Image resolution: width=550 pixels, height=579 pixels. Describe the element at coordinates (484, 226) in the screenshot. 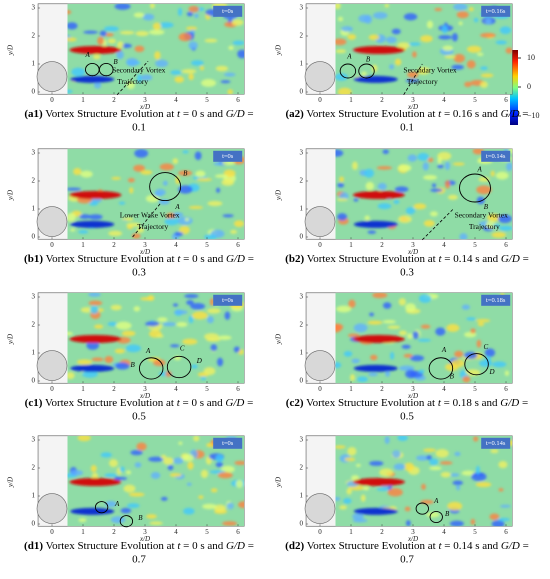

I see `trajectory-label: Trajectory` at that location.